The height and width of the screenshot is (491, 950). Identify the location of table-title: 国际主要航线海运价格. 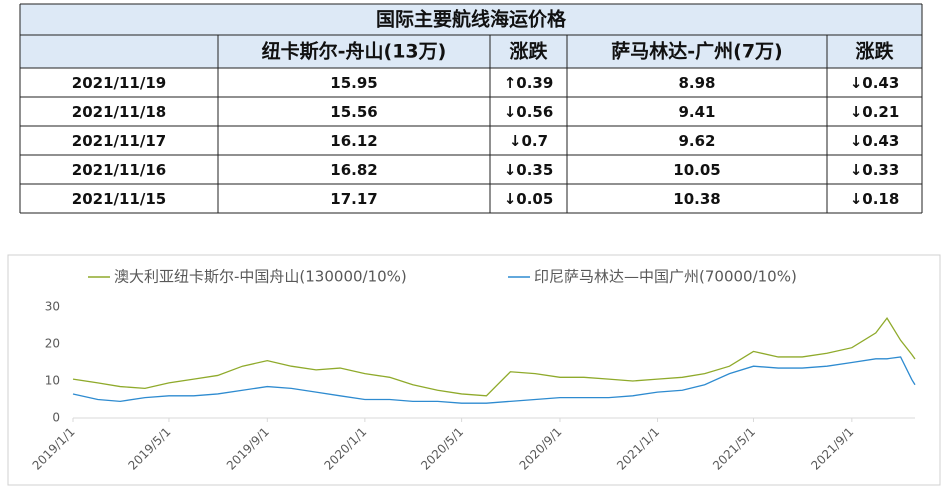
(471, 19).